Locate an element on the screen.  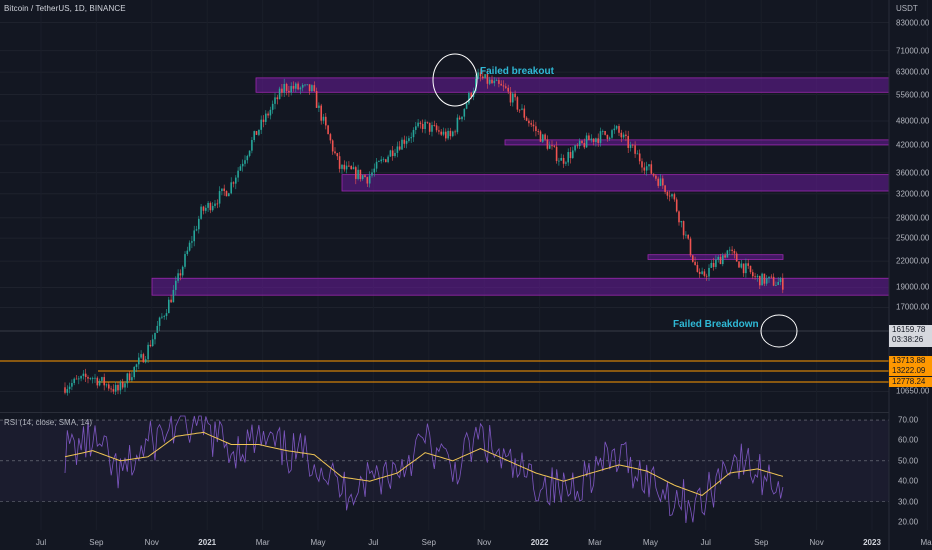
current-price-badge: 16159.78 03:38:26 is located at coordinates (910, 336).